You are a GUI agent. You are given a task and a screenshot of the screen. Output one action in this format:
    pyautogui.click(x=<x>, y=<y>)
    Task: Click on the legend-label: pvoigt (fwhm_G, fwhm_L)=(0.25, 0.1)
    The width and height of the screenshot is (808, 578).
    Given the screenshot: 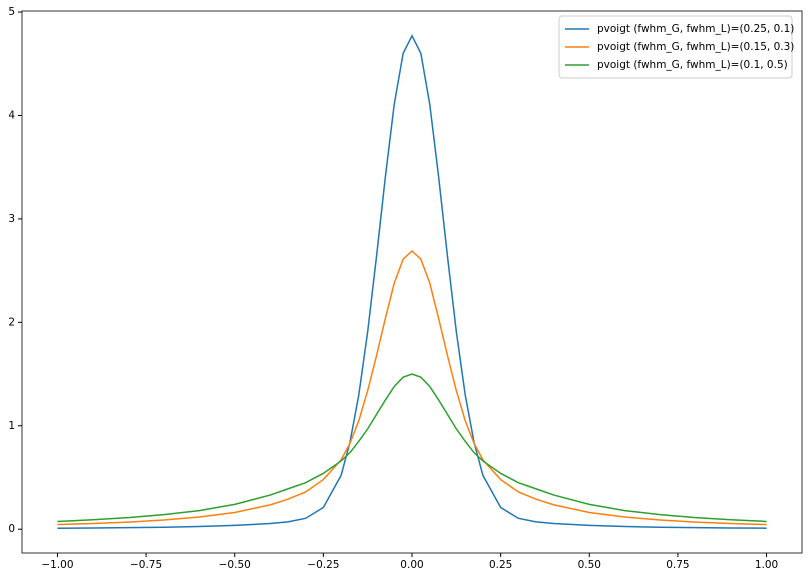 What is the action you would take?
    pyautogui.click(x=695, y=29)
    